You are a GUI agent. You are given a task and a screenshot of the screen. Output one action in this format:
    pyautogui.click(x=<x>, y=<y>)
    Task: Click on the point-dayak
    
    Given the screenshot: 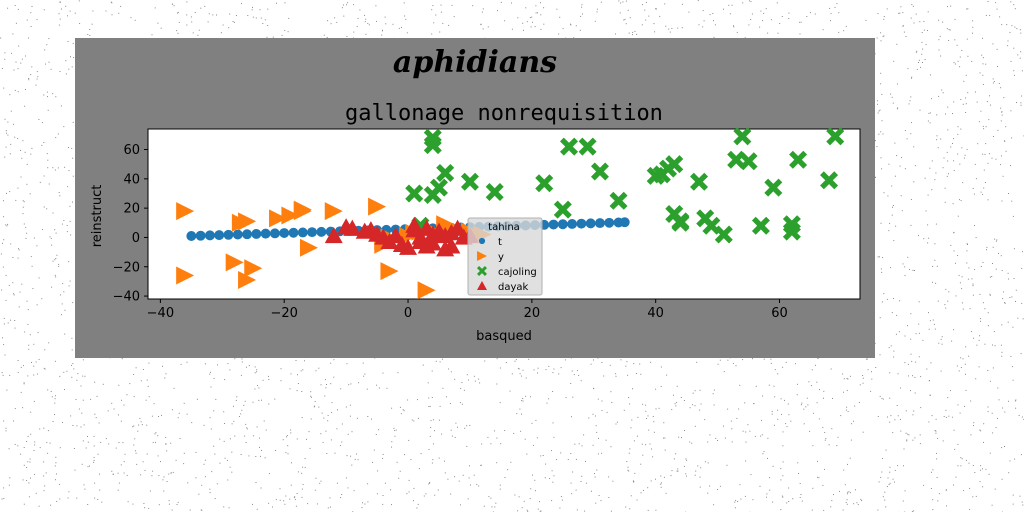 What is the action you would take?
    pyautogui.click(x=352, y=227)
    